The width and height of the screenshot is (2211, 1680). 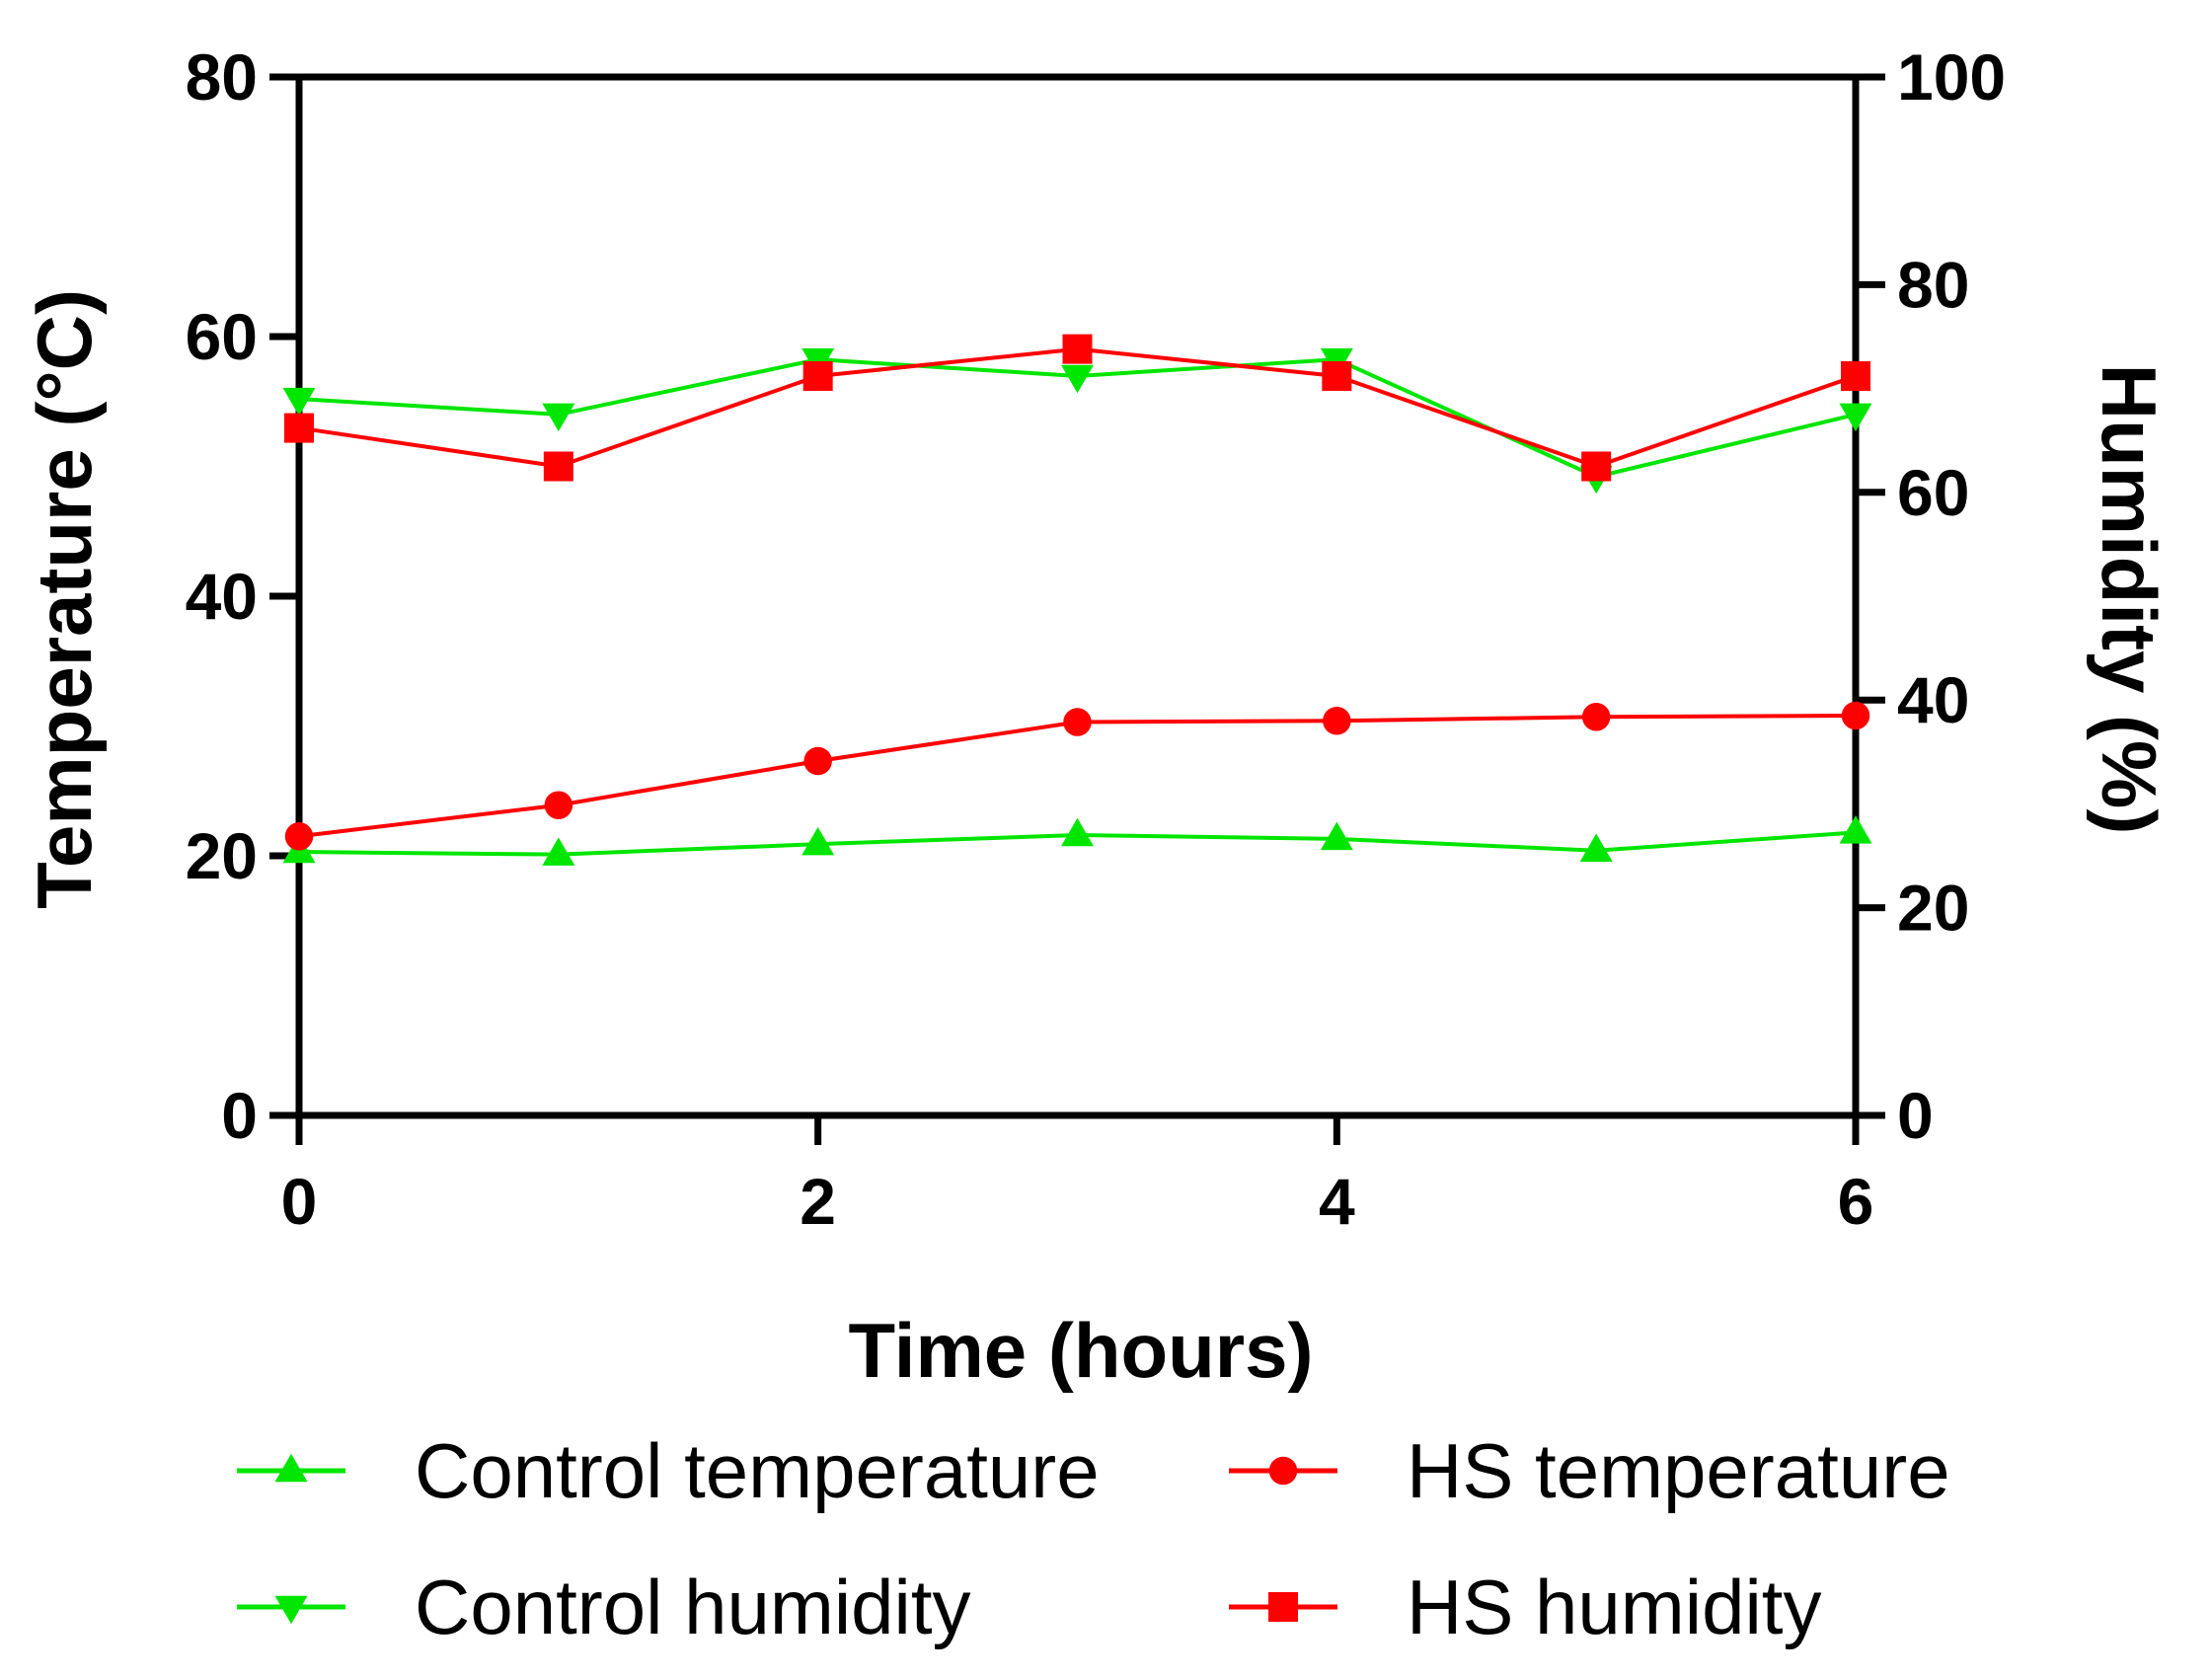 I want to click on y-tick-label-right: 60, so click(x=1933, y=492).